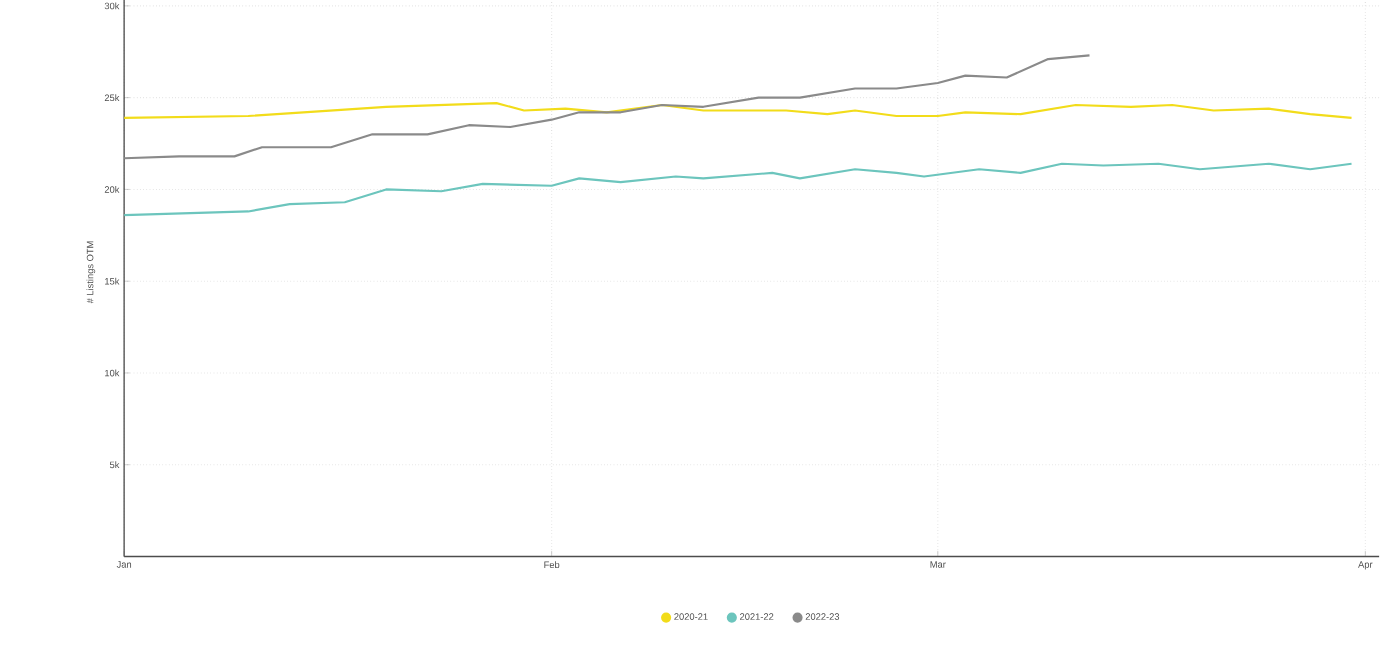 The image size is (1392, 657). Describe the element at coordinates (124, 564) in the screenshot. I see `x-tick-label: Jan` at that location.